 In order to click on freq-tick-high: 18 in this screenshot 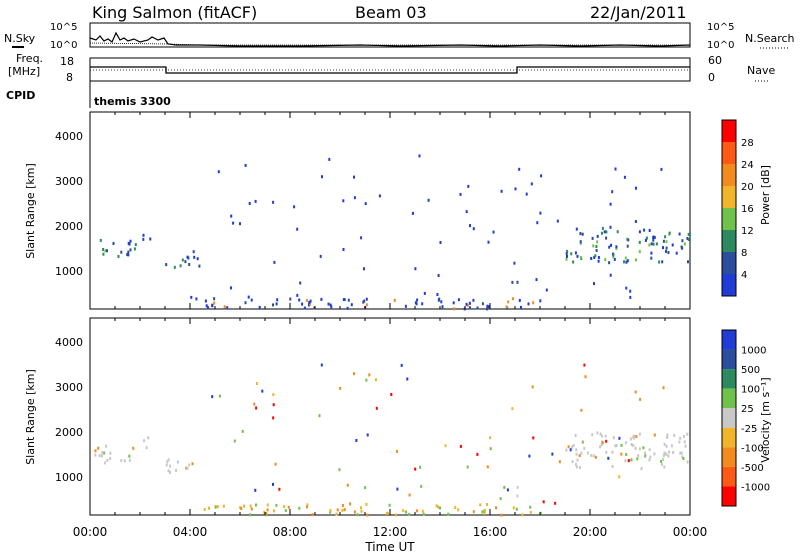, I will do `click(67, 61)`.